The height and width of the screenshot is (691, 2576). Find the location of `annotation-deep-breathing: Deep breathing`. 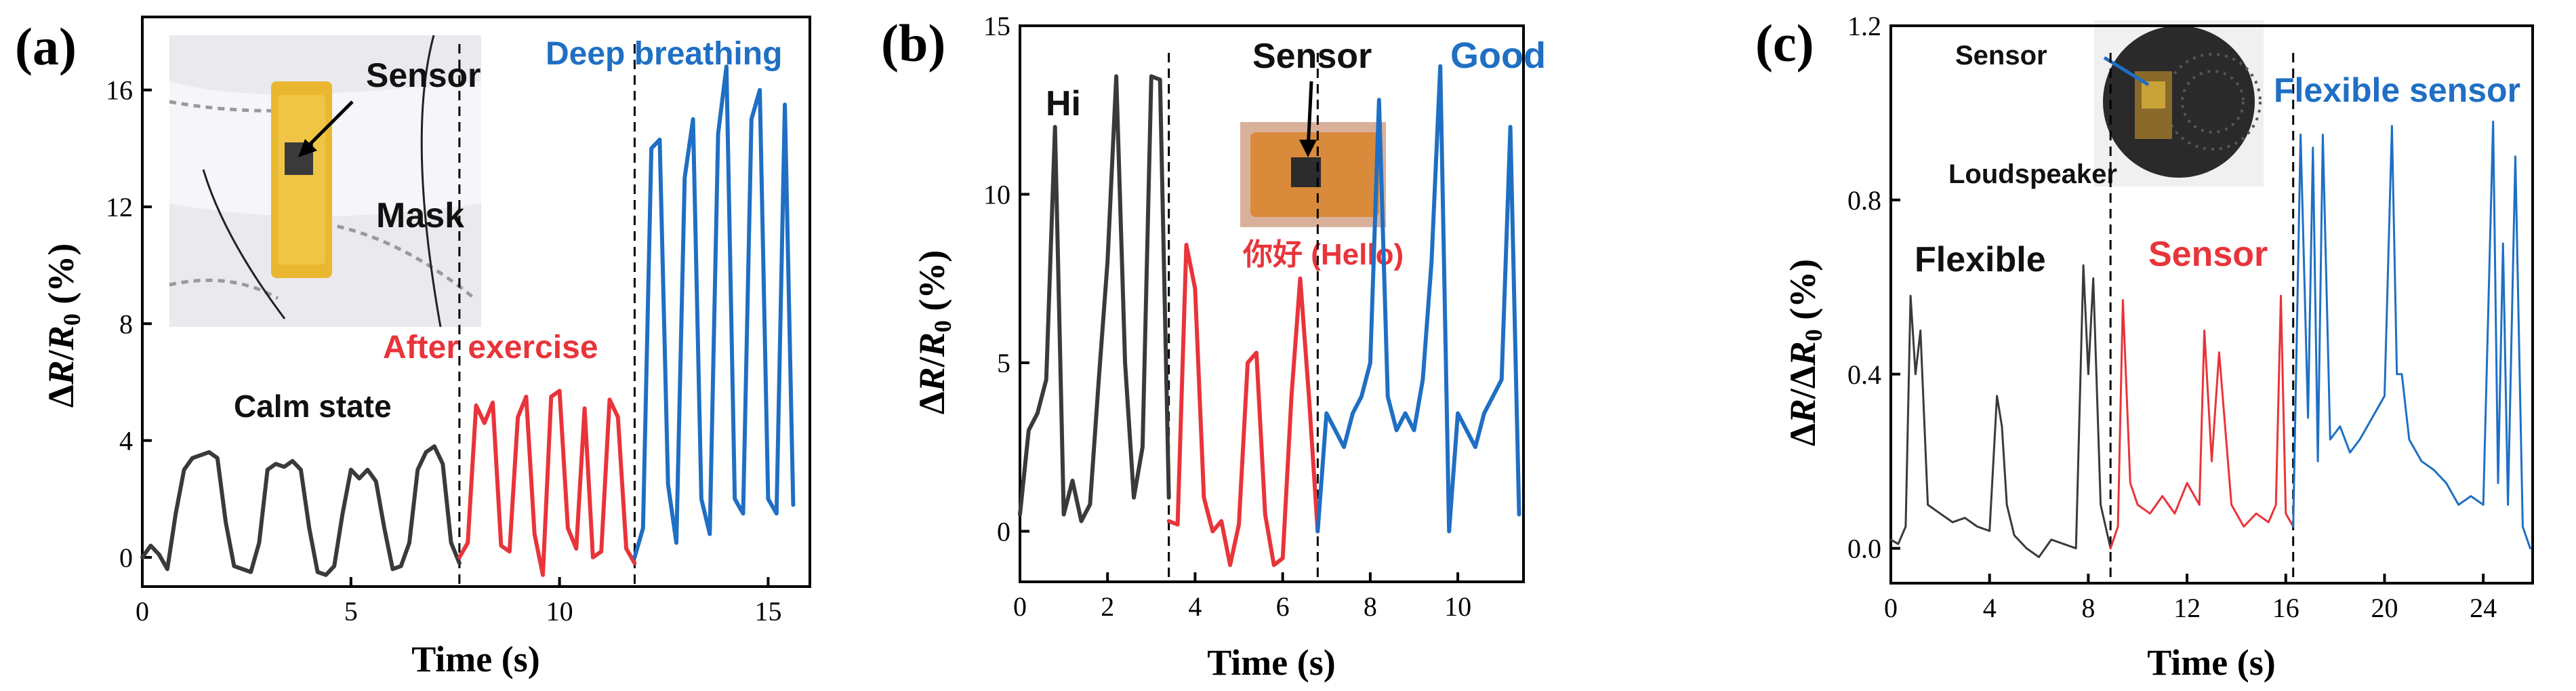

annotation-deep-breathing: Deep breathing is located at coordinates (664, 54).